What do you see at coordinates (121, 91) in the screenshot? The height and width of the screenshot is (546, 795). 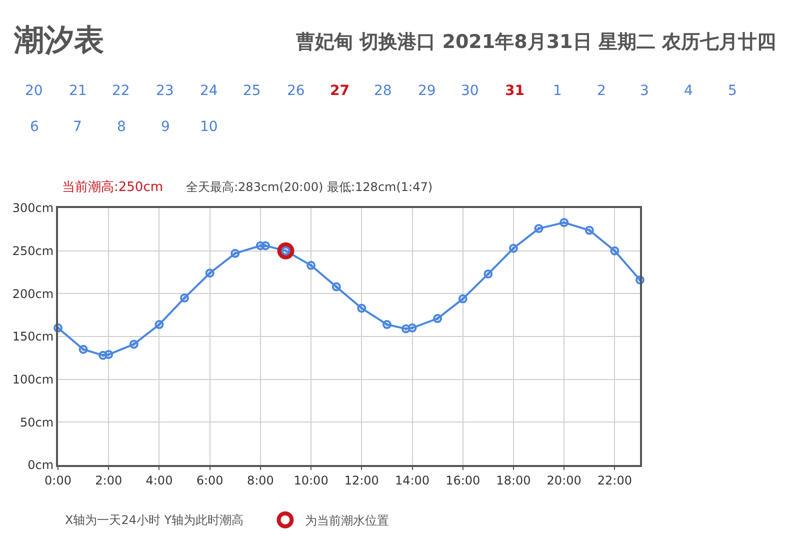 I see `text: 22` at bounding box center [121, 91].